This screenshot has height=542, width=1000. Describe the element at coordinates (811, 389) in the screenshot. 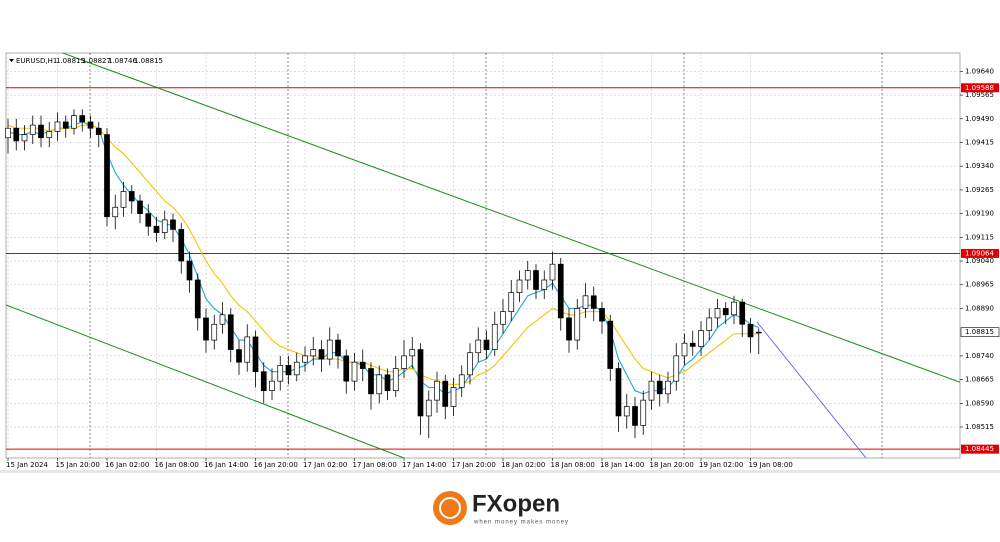

I see `projection-line` at that location.